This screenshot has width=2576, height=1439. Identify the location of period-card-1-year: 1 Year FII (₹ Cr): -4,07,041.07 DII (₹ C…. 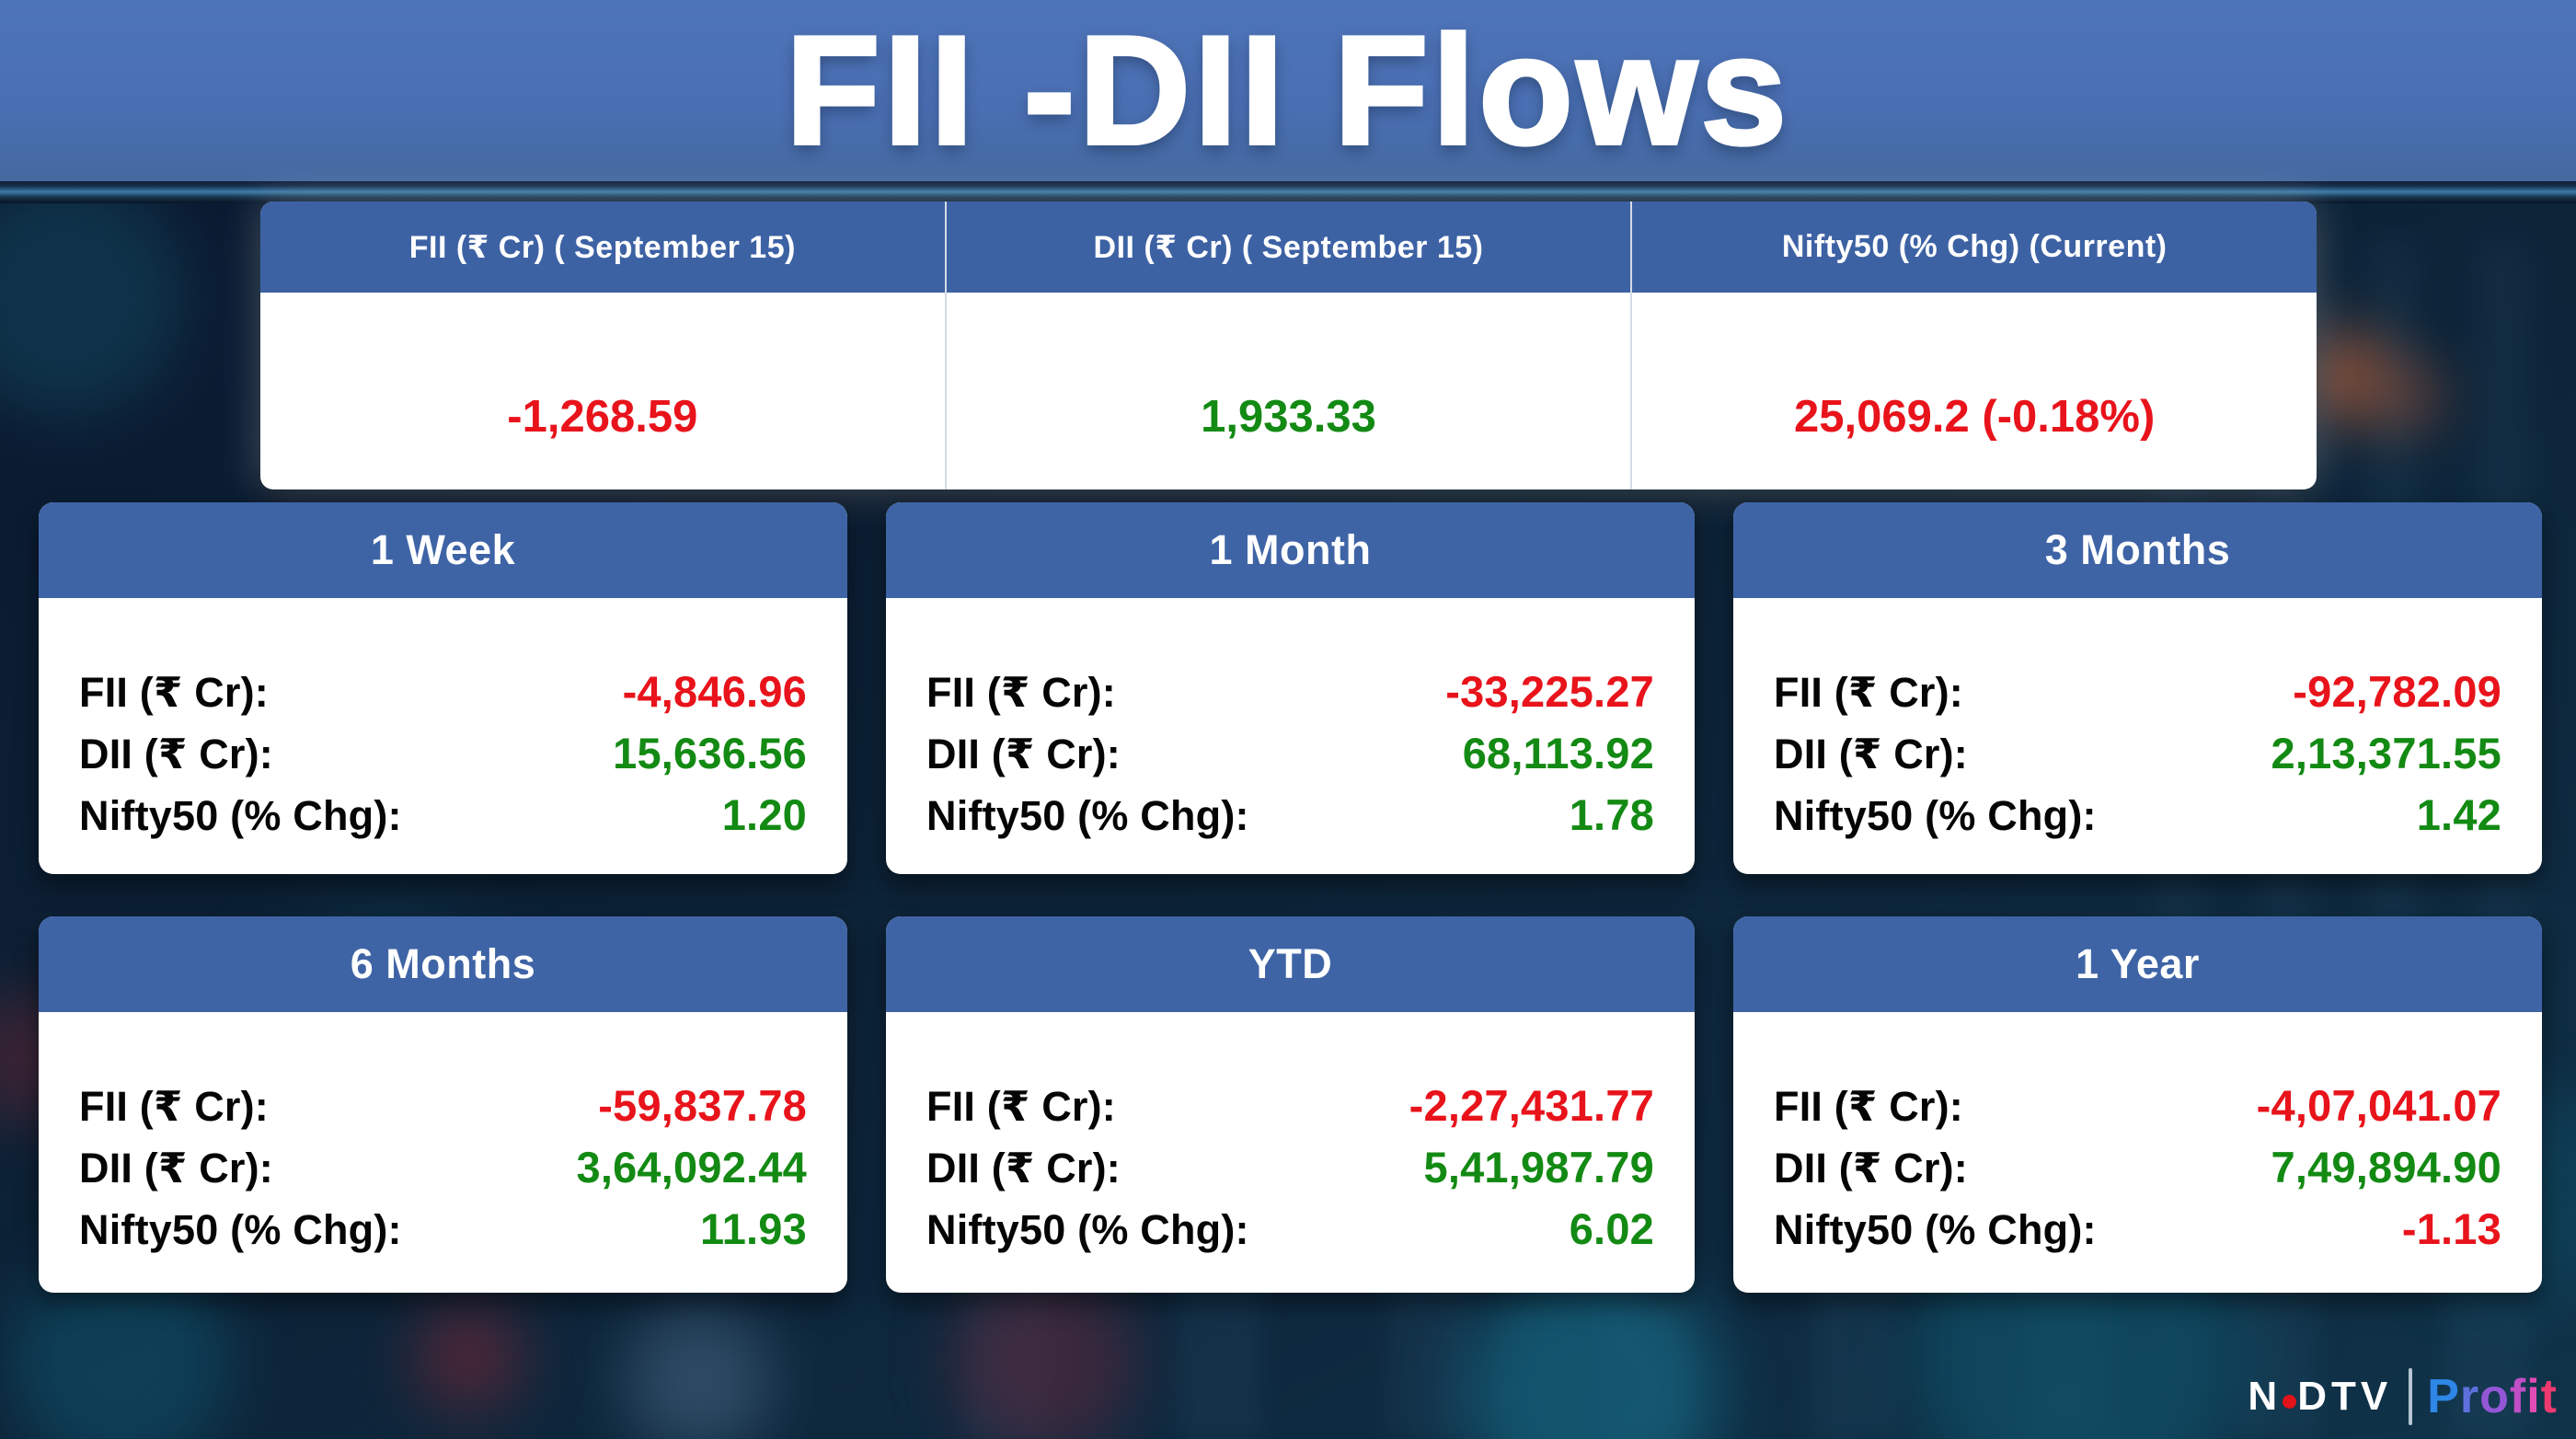
(2137, 1105).